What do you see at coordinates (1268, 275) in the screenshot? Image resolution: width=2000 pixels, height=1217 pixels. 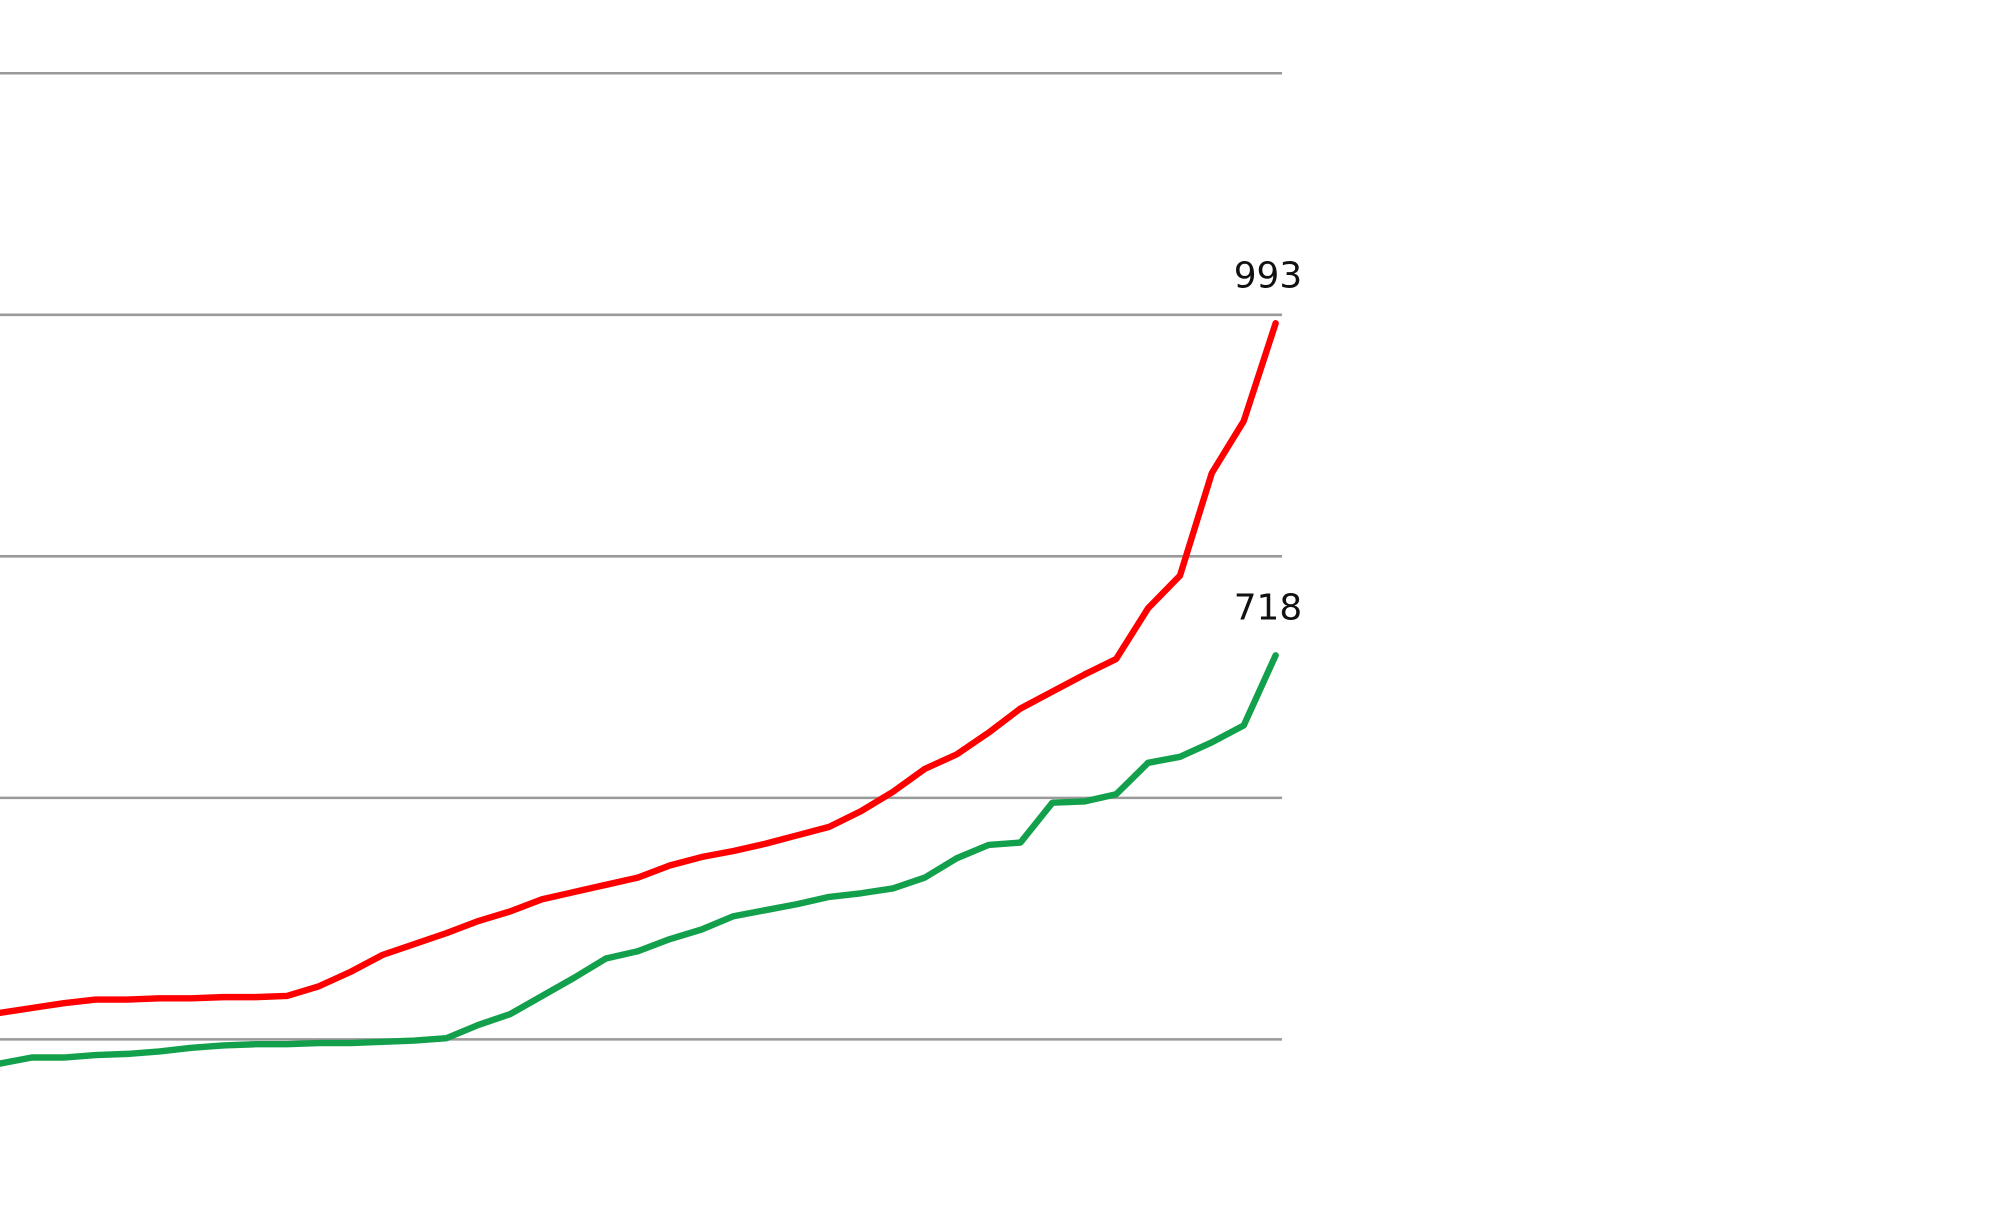 I see `data-label: 993` at bounding box center [1268, 275].